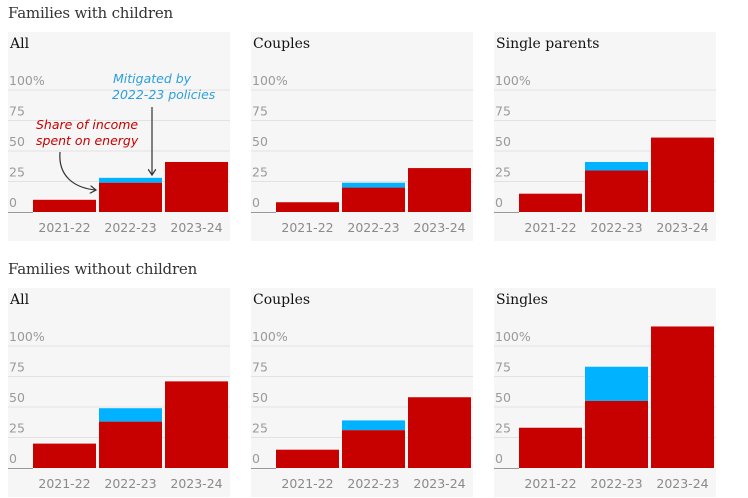 Image resolution: width=748 pixels, height=498 pixels. I want to click on chart-panel-with-children-couples: Couples 0 25 50 75 100% 2021-22 2022-23 2023-24, so click(362, 136).